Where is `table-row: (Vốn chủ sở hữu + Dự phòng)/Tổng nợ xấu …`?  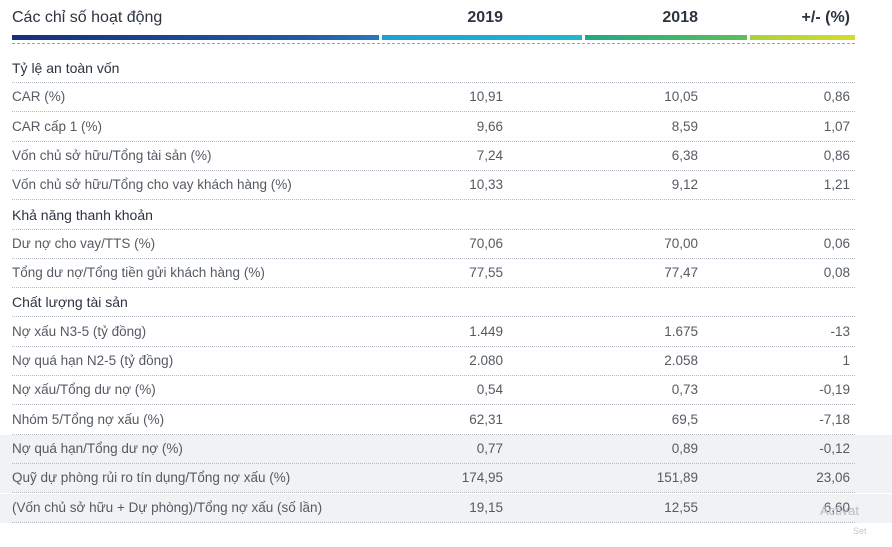 table-row: (Vốn chủ sở hữu + Dự phòng)/Tổng nợ xấu … is located at coordinates (446, 508).